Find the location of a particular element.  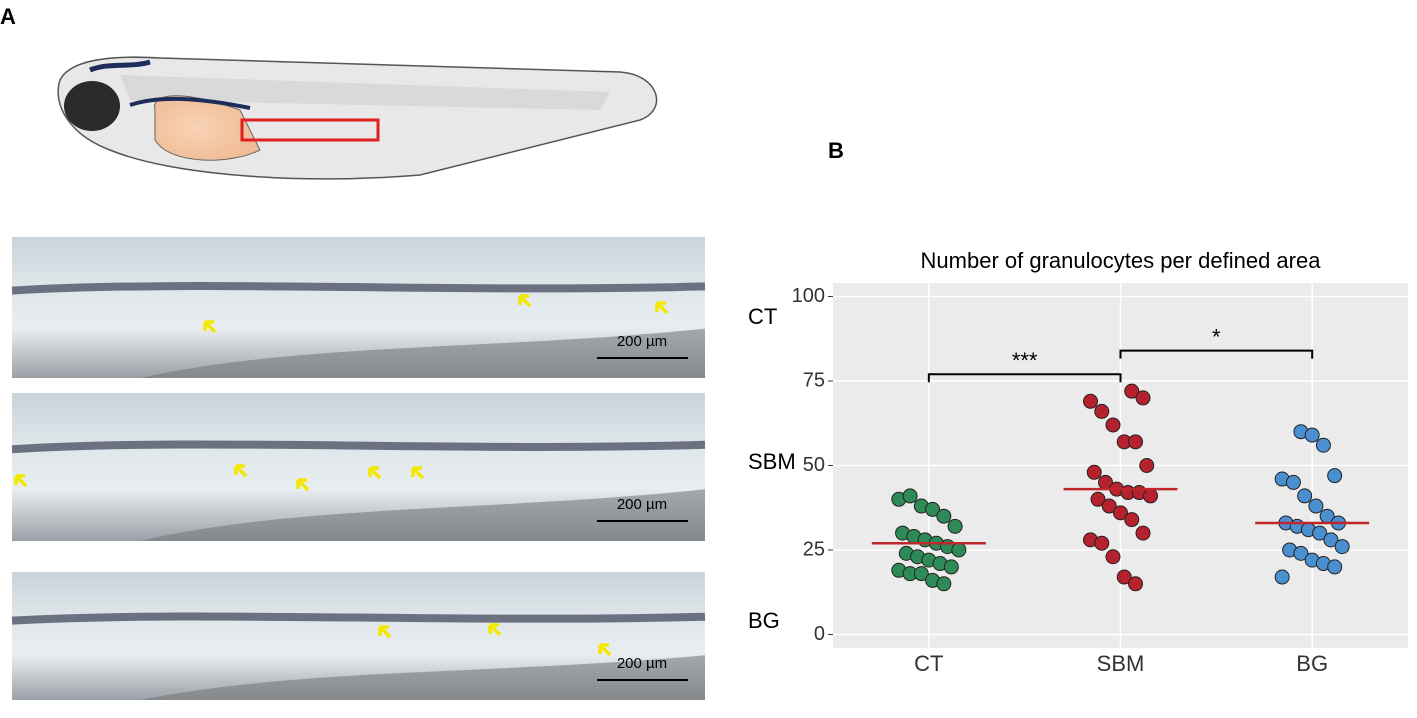

x-tick-label: CT is located at coordinates (928, 663).